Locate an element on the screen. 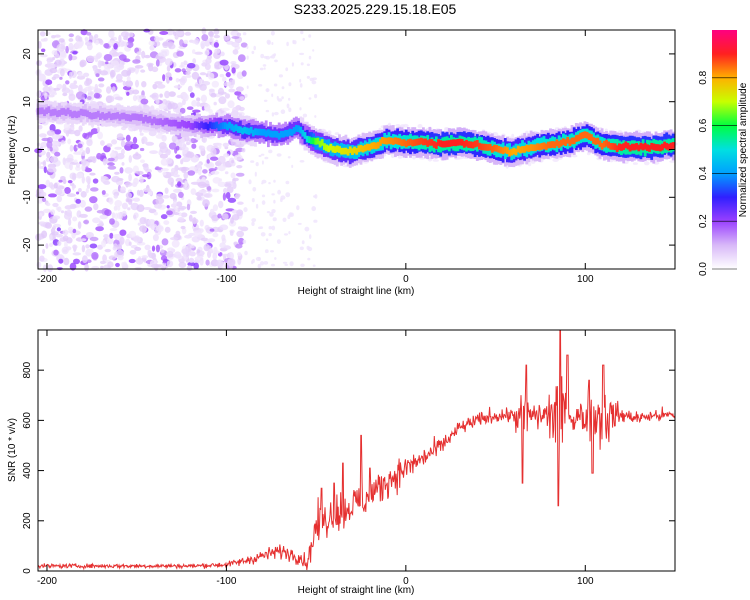 Image resolution: width=750 pixels, height=600 pixels. colorbar-tick-label: 0.0 is located at coordinates (703, 269).